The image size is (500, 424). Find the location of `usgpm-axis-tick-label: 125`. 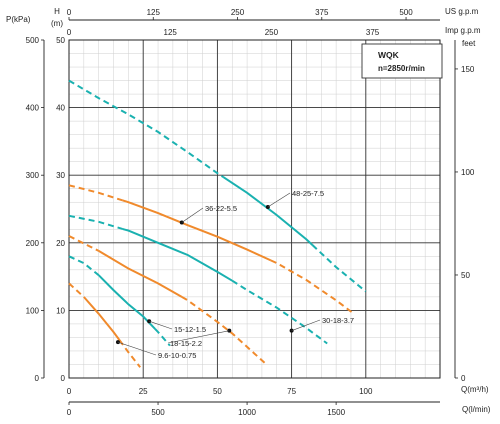

usgpm-axis-tick-label: 125 is located at coordinates (154, 12).